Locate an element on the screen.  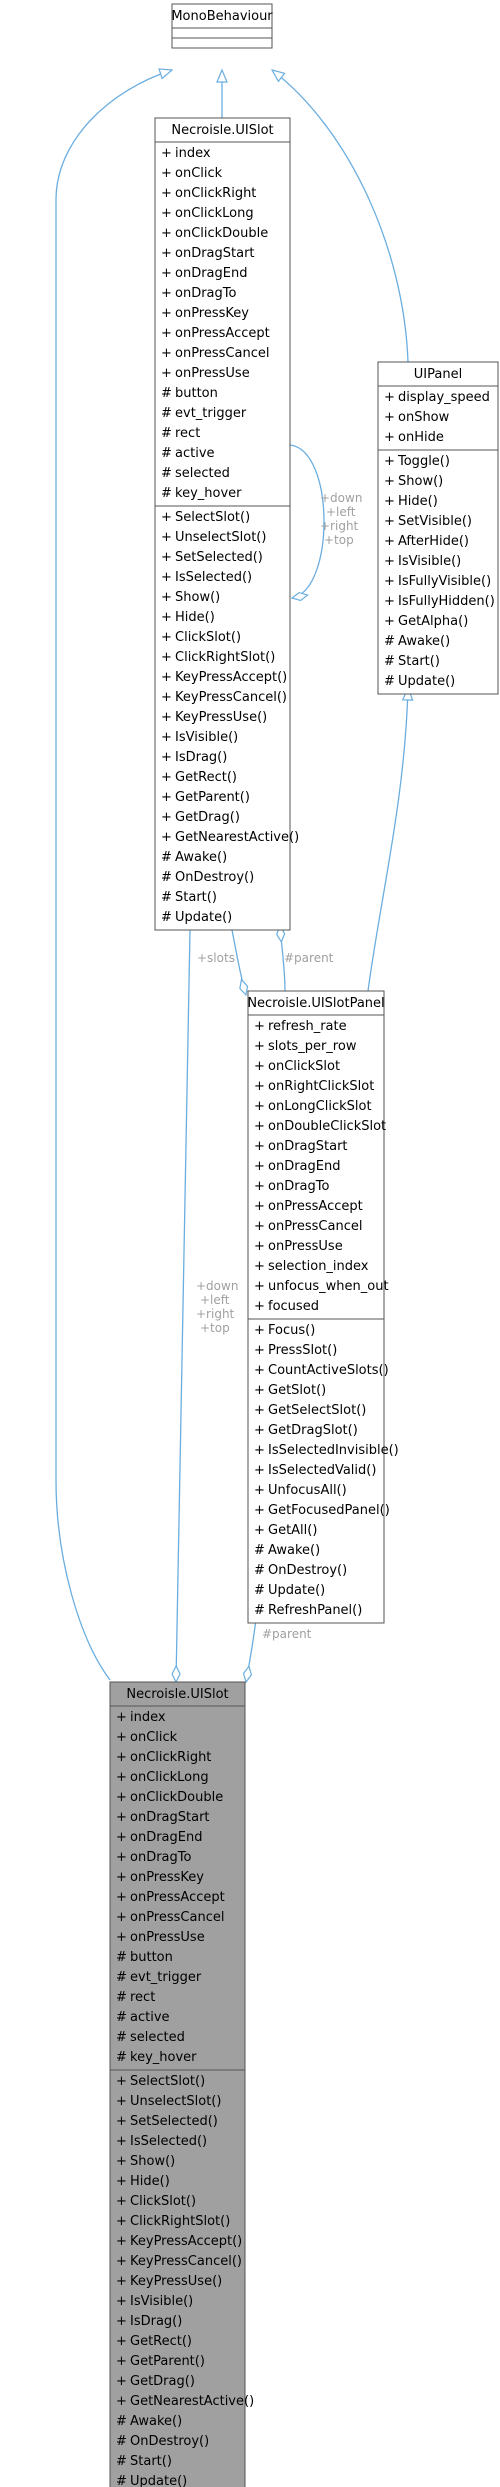
uislotpanel-methods-item: Focus() is located at coordinates (291, 1330).